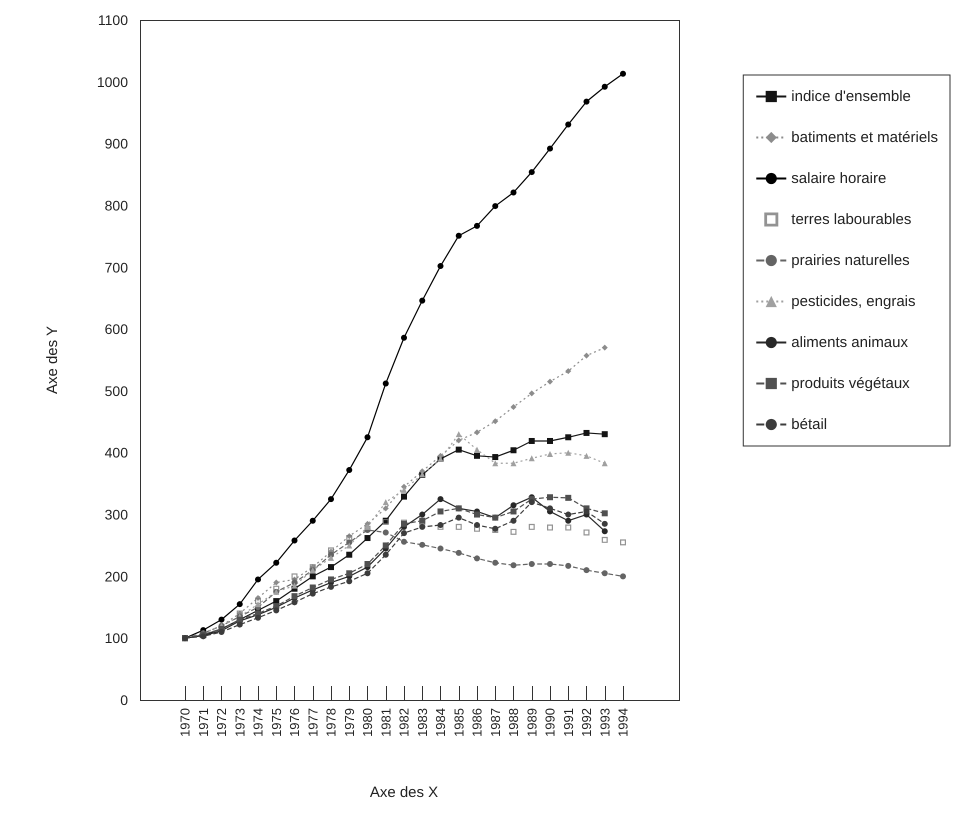 The image size is (955, 825). What do you see at coordinates (404, 792) in the screenshot?
I see `x-axis-title: Axe des X` at bounding box center [404, 792].